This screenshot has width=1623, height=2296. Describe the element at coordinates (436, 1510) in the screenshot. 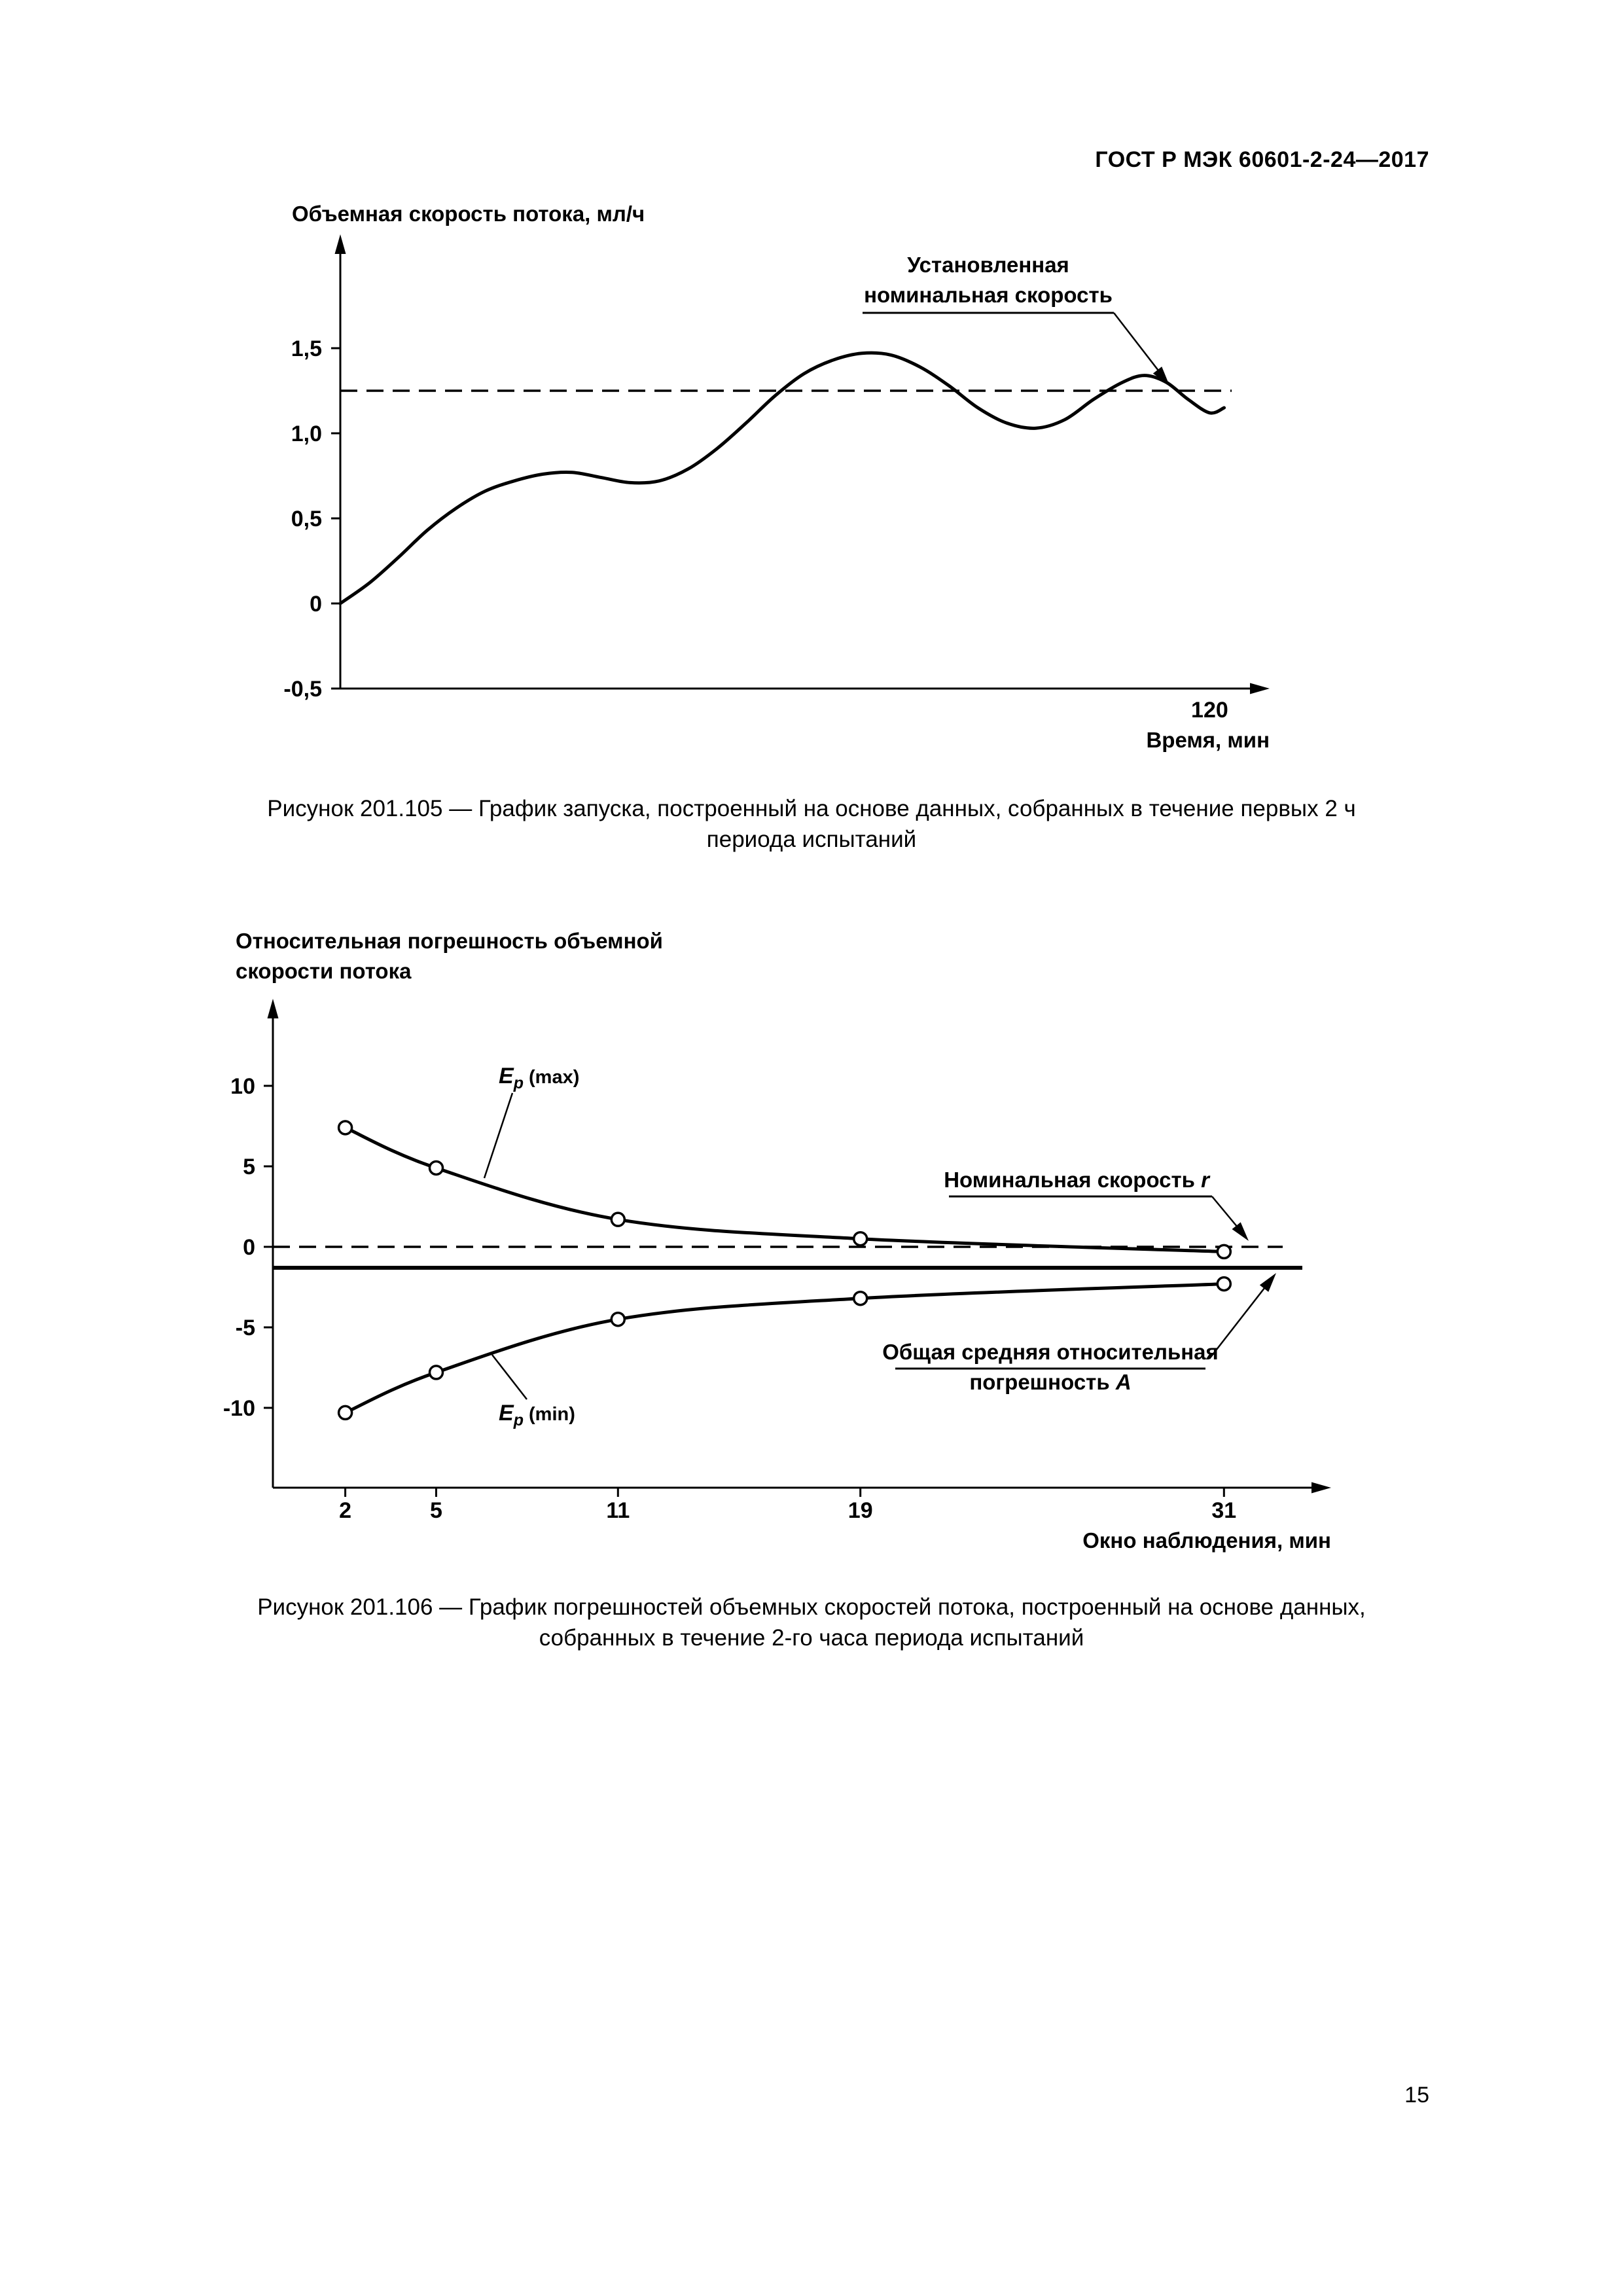

I see `x-tick-label: 5` at that location.